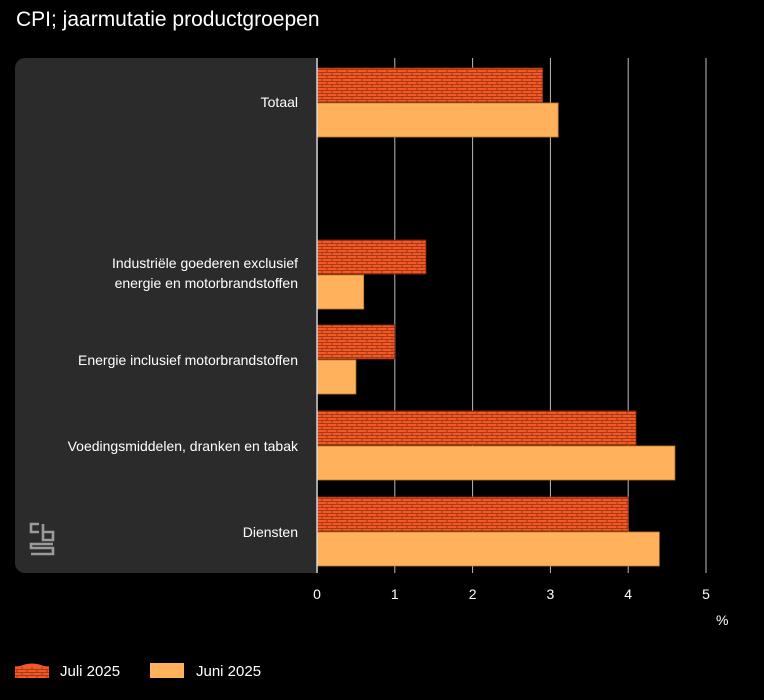 The height and width of the screenshot is (700, 764). Describe the element at coordinates (206, 283) in the screenshot. I see `category-label-line: energie en motorbrandstoffen` at that location.